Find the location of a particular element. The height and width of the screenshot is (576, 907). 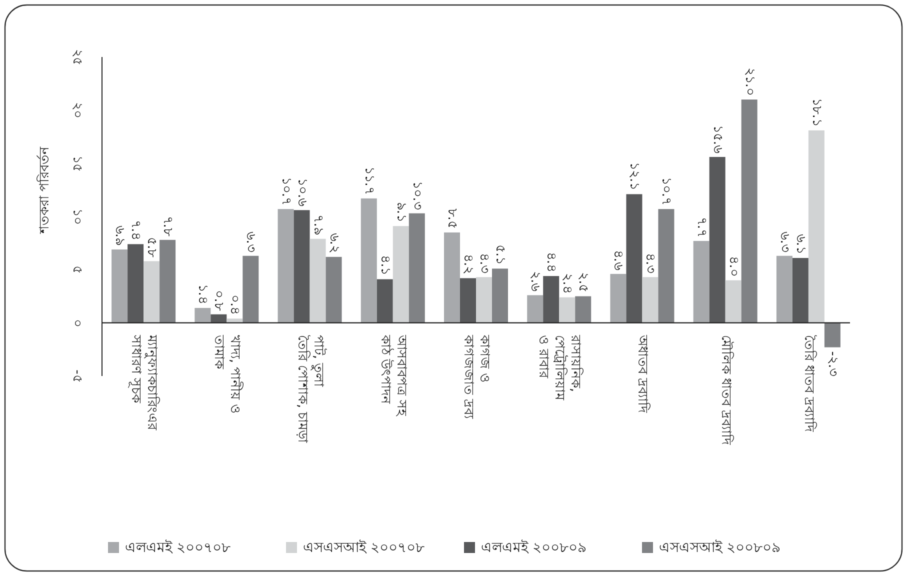

legend-label: এসএসআই ২০০৮০৯ is located at coordinates (719, 547).